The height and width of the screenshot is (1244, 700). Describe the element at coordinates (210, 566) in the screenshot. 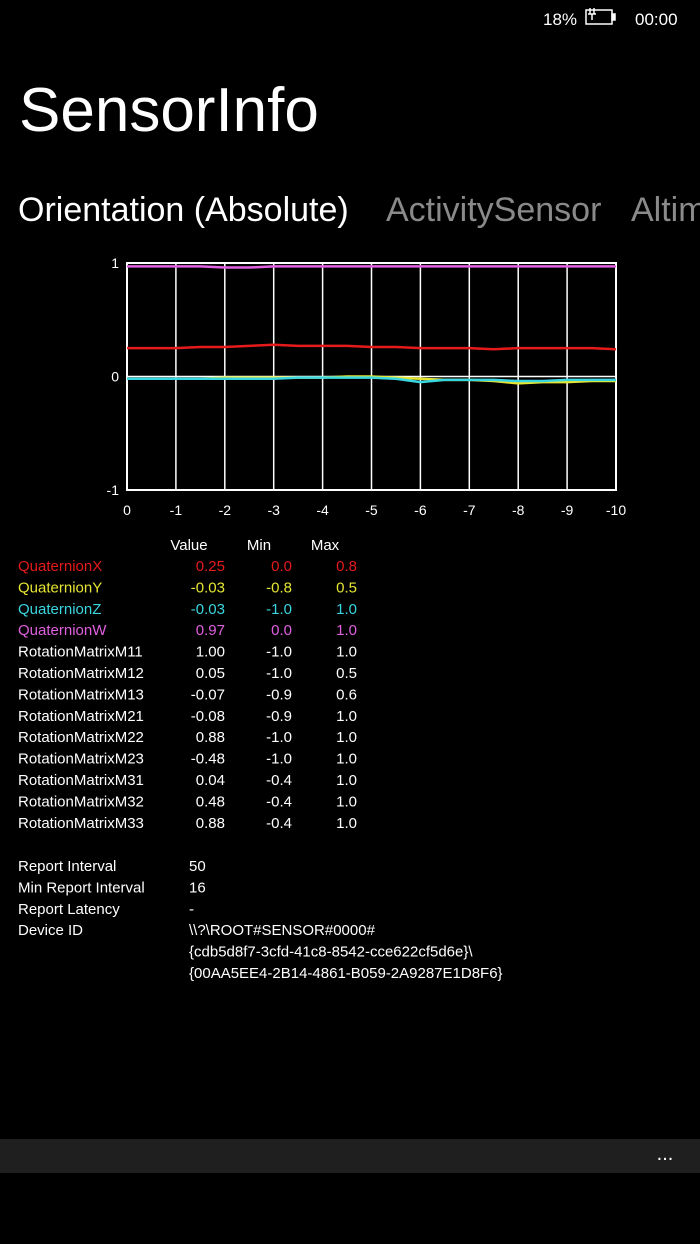

I see `row-value: 0.25` at that location.